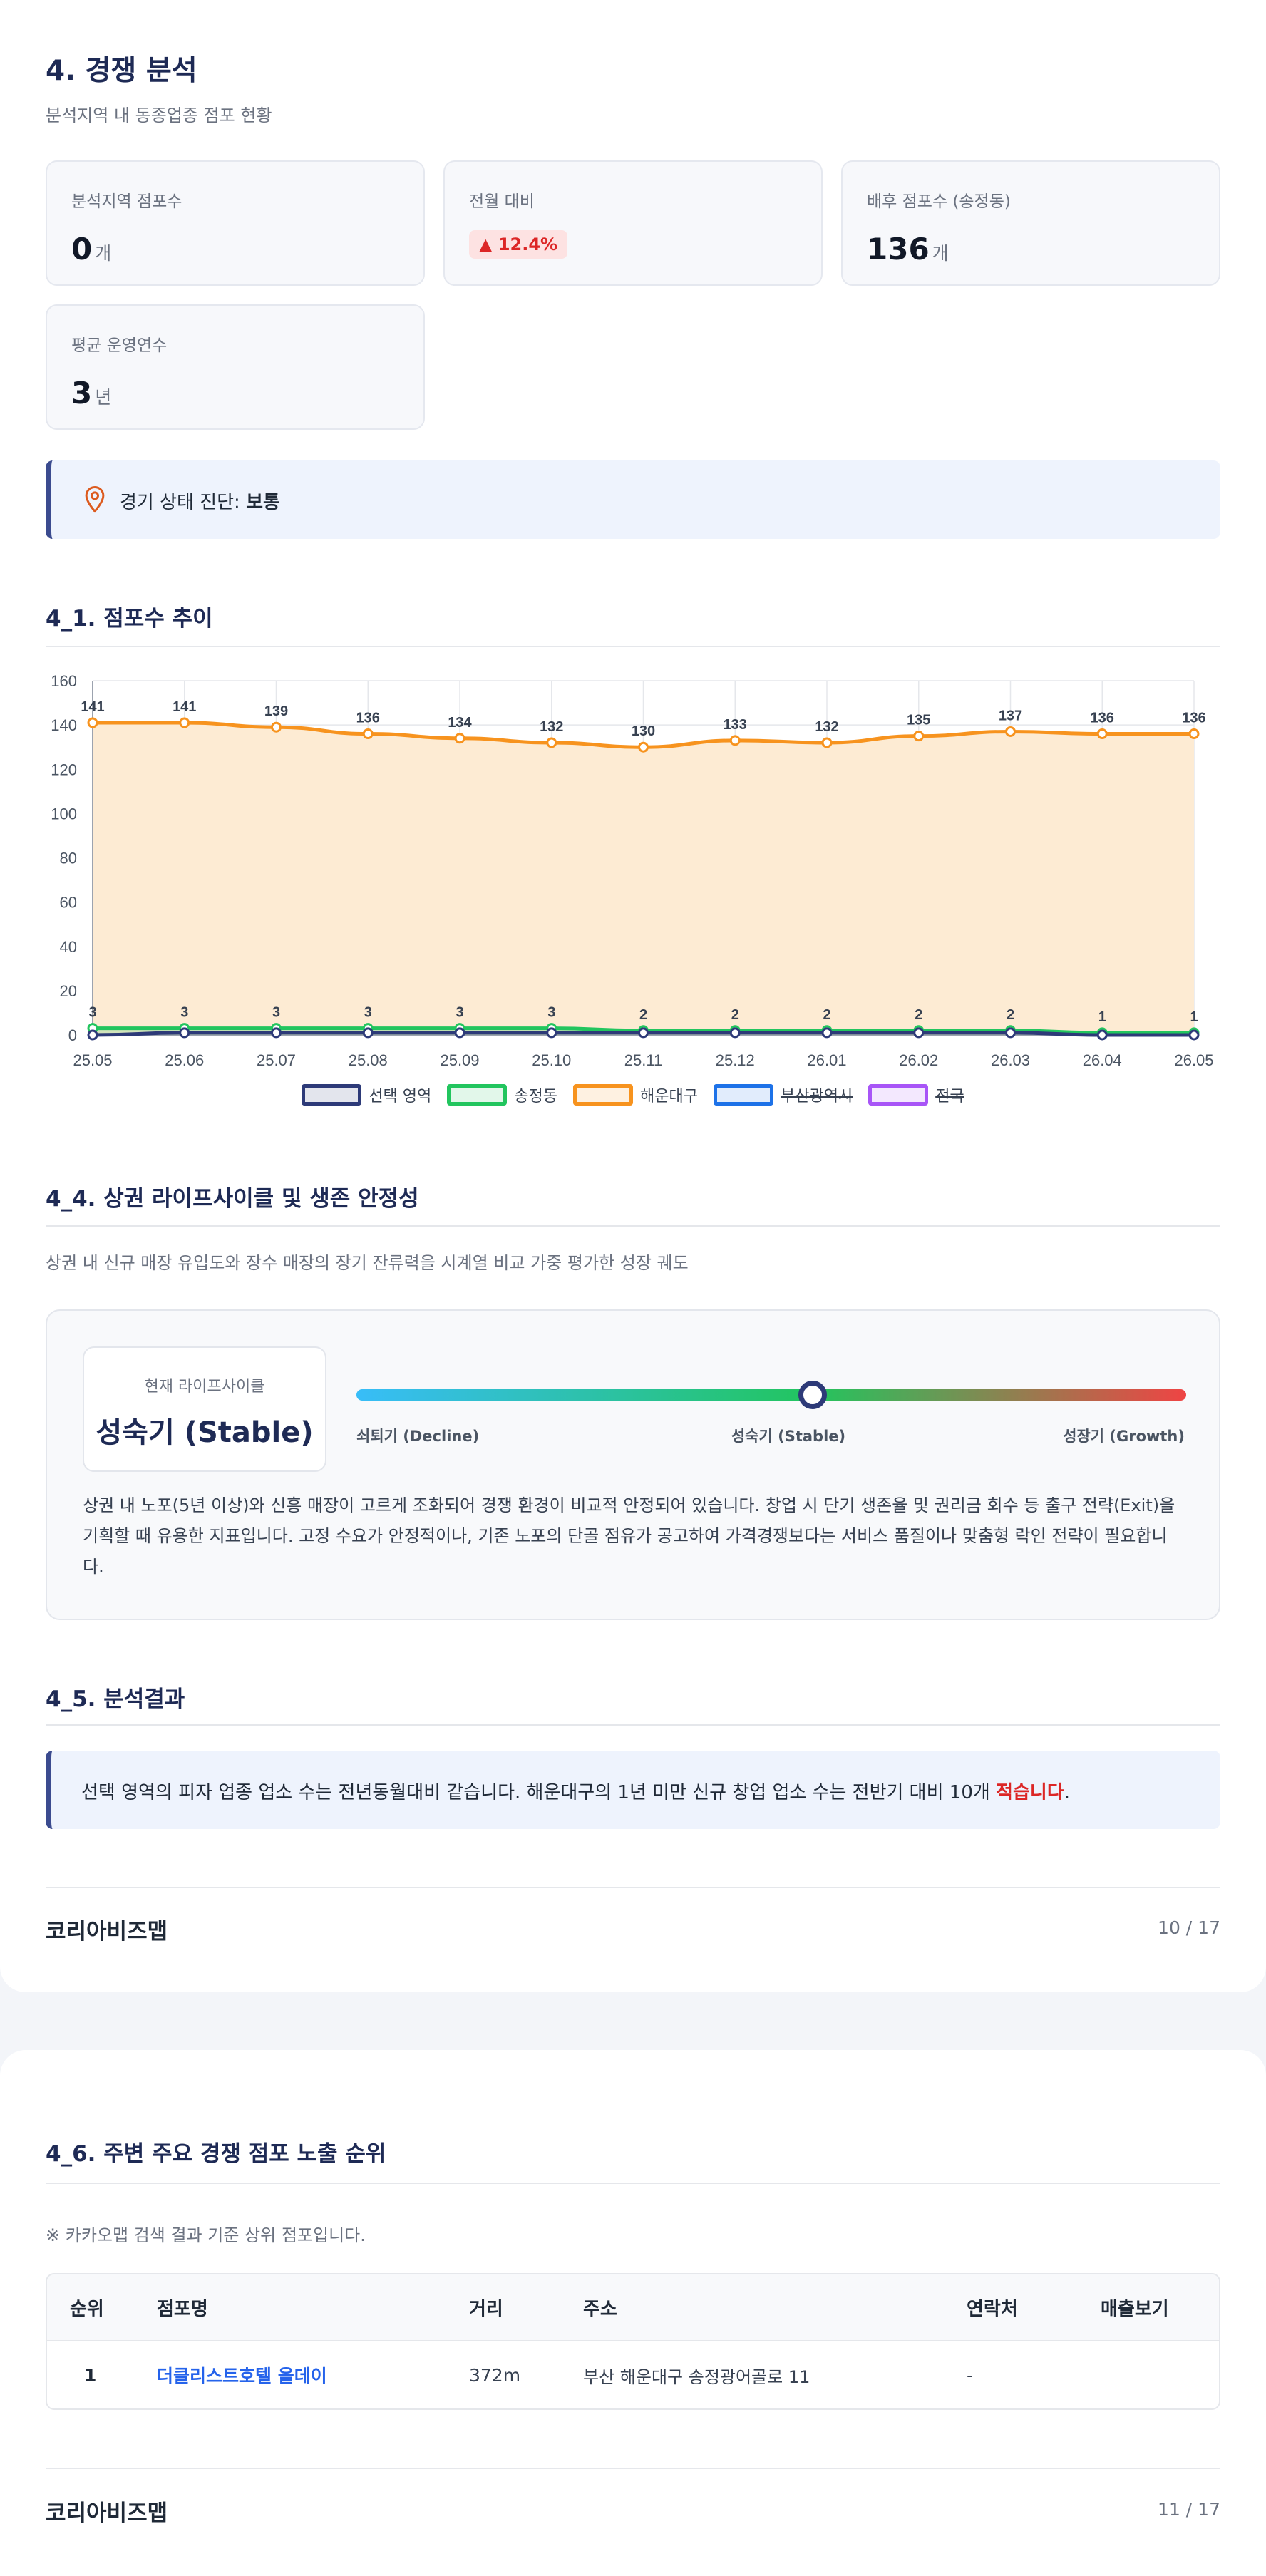  What do you see at coordinates (916, 1094) in the screenshot?
I see `legend-item: 전국` at bounding box center [916, 1094].